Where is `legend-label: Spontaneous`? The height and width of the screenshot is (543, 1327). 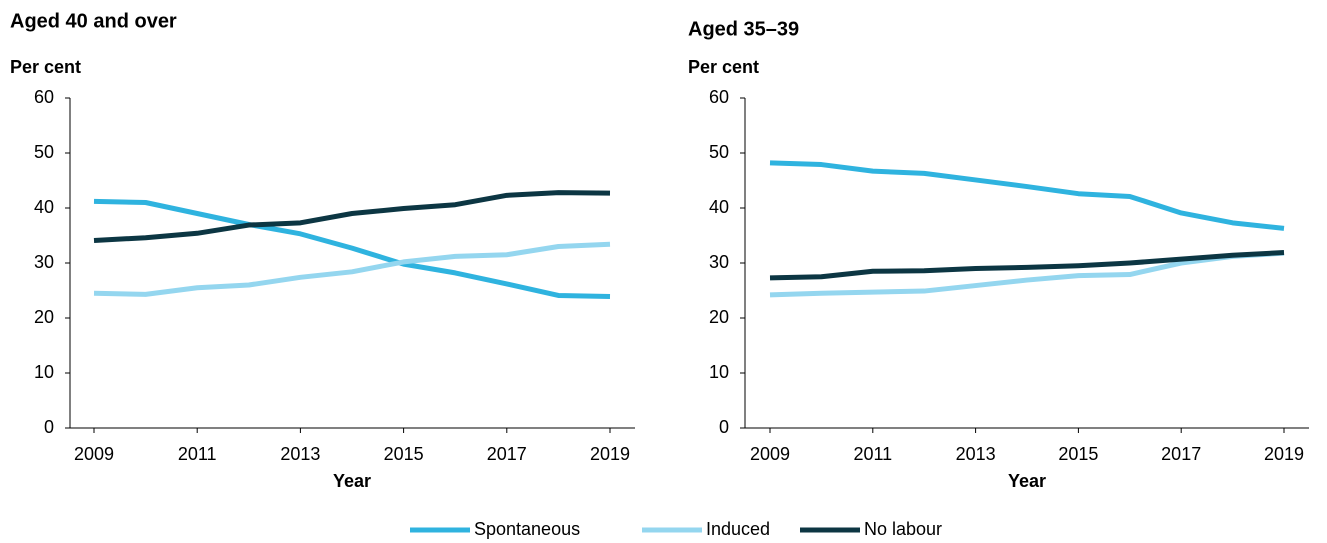 legend-label: Spontaneous is located at coordinates (527, 529).